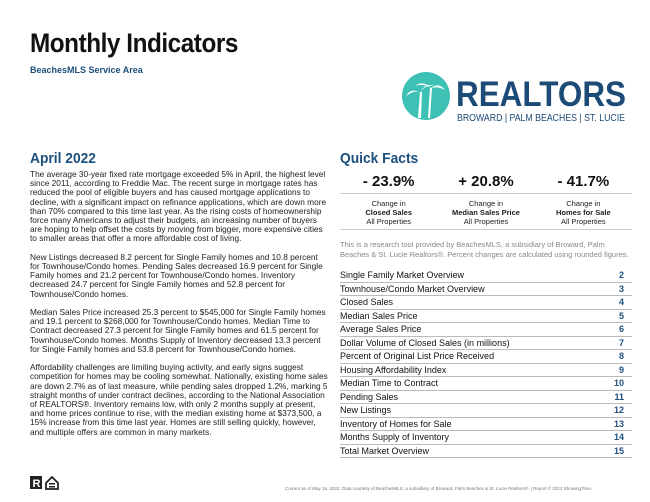 This screenshot has height=502, width=650. I want to click on quick-facts-heading: Quick Facts, so click(379, 158).